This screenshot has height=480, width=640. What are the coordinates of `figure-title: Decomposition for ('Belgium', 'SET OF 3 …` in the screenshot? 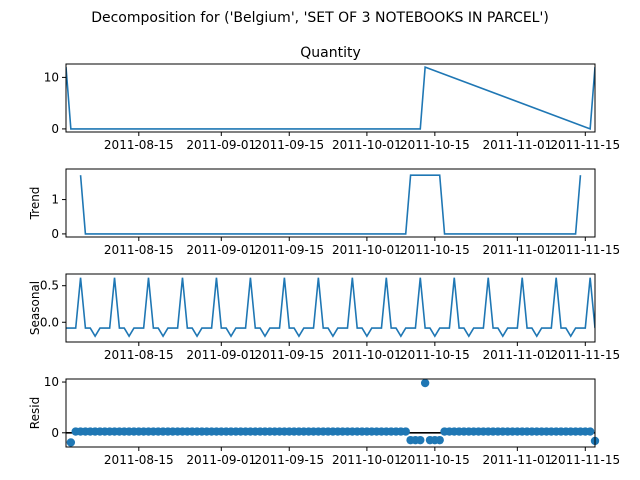 It's located at (320, 18).